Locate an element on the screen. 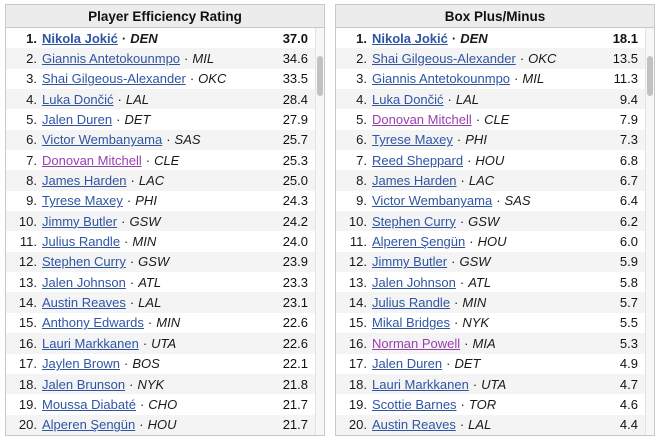 The image size is (660, 436). team-abbr: MIL is located at coordinates (203, 59).